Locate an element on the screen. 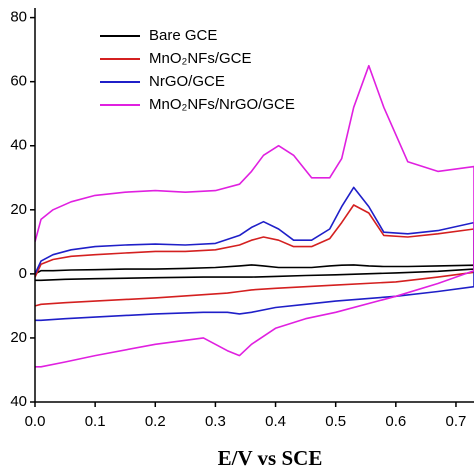  legend-label: MnO₂NFs/GCE is located at coordinates (200, 58).